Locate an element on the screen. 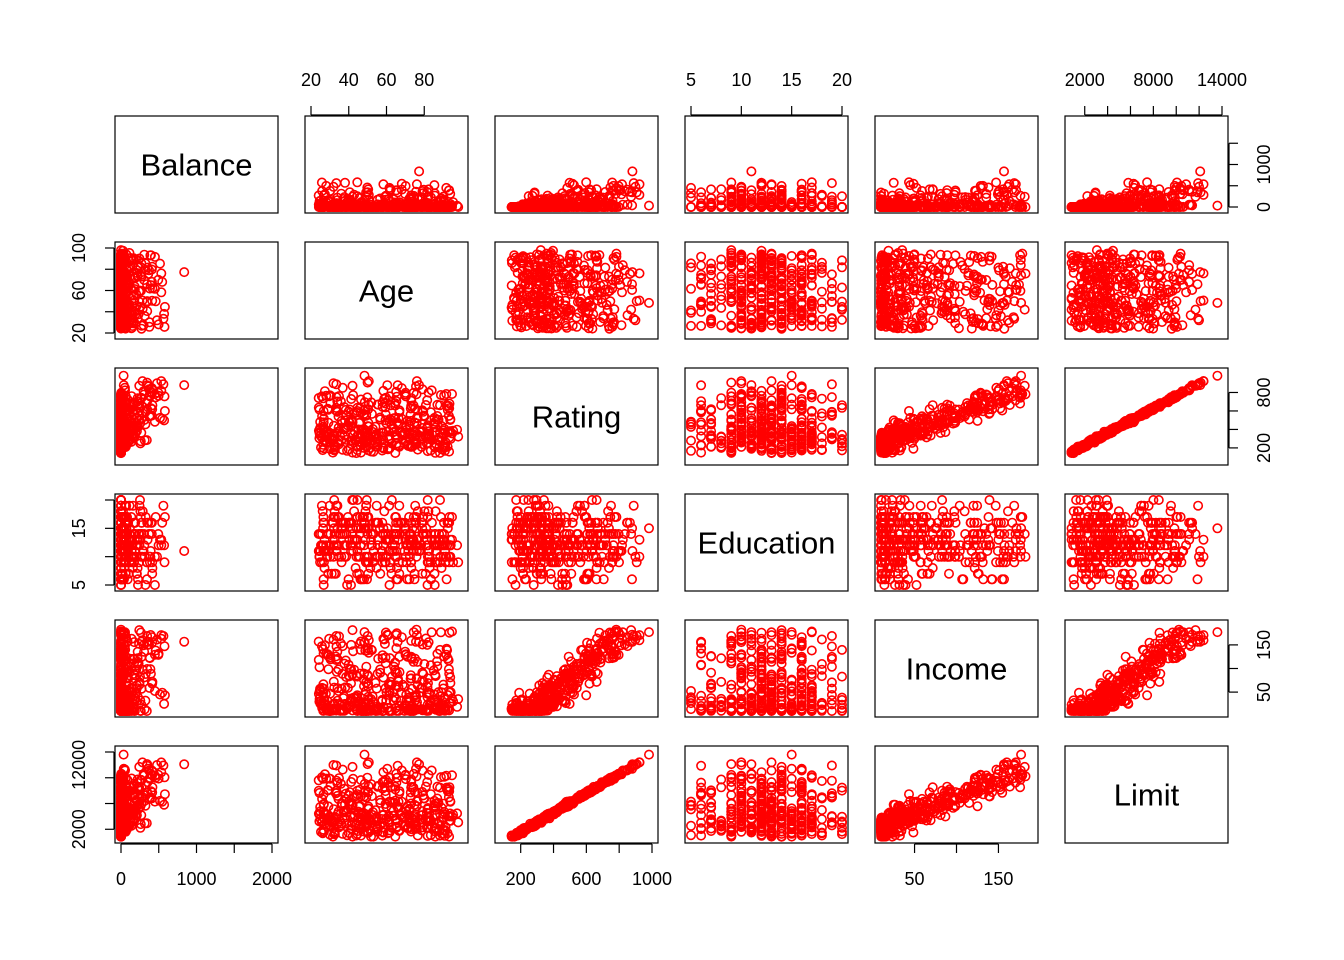 The width and height of the screenshot is (1344, 960). panel-education-vs-income is located at coordinates (956, 542).